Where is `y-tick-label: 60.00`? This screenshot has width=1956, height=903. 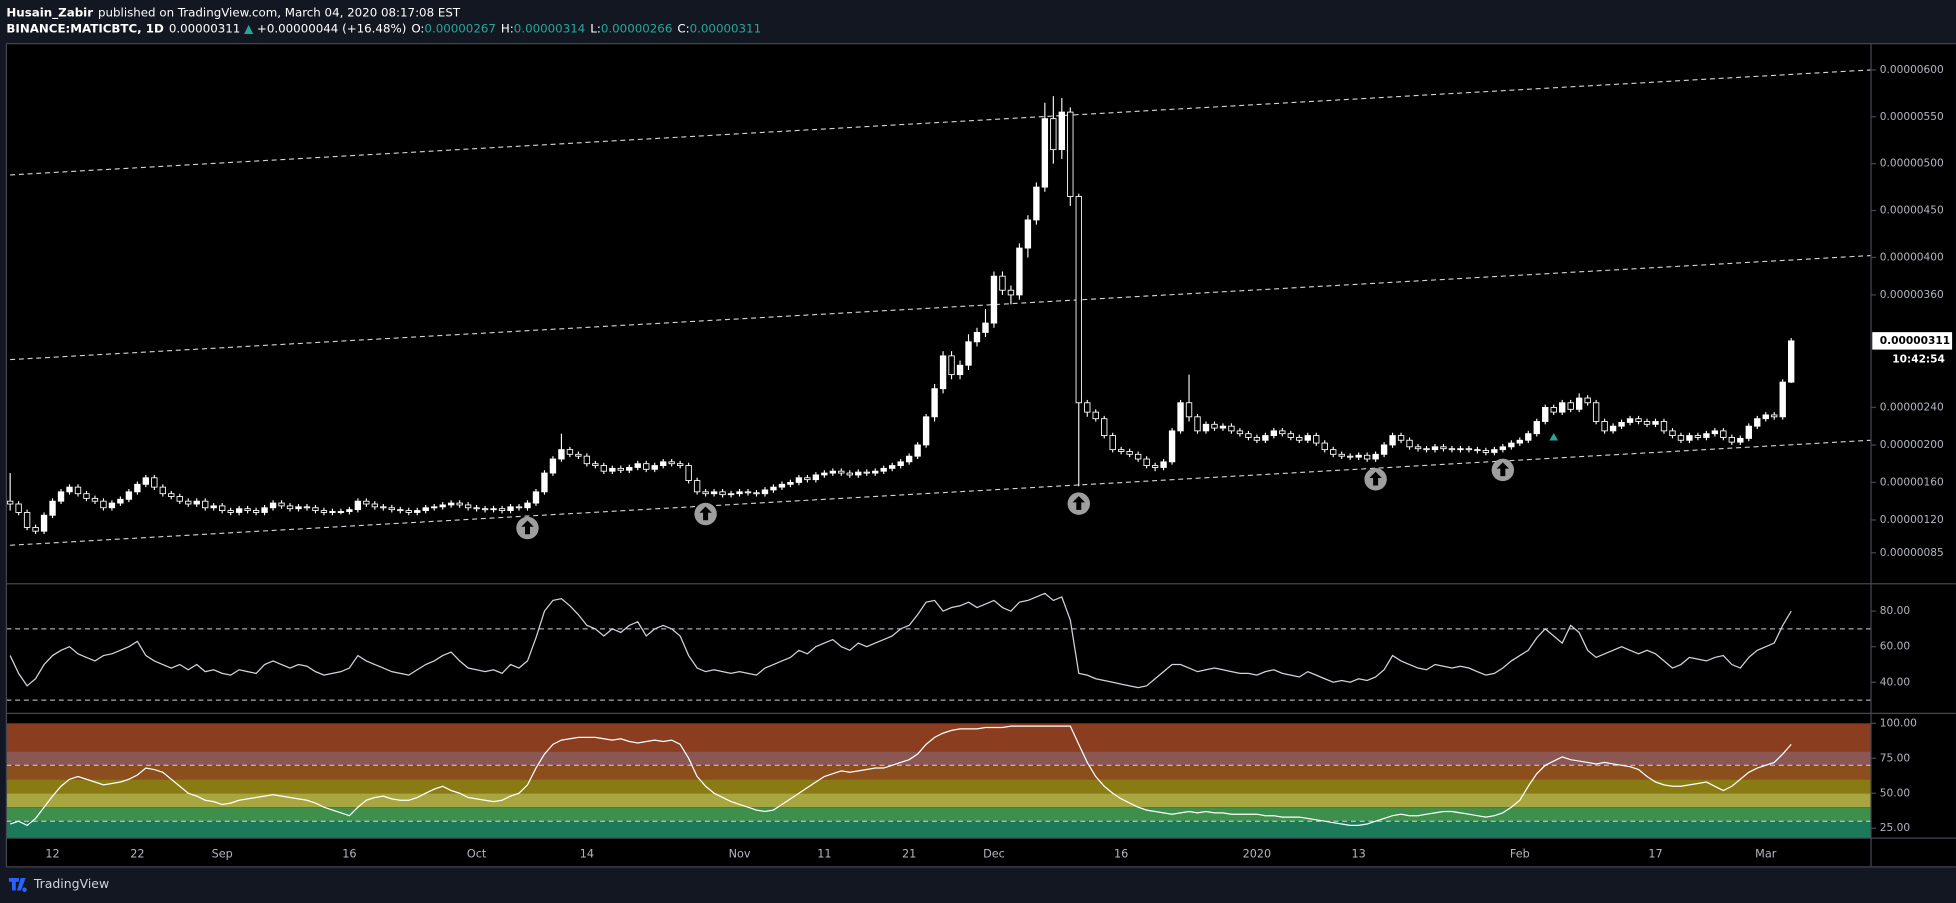
y-tick-label: 60.00 is located at coordinates (1895, 647).